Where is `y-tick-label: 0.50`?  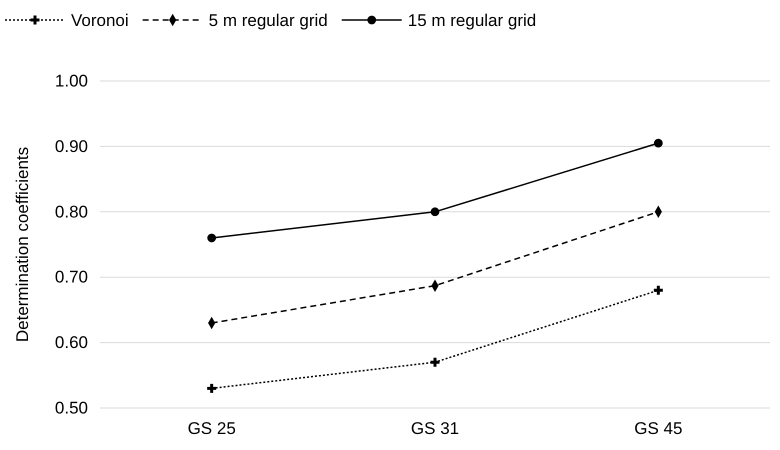 y-tick-label: 0.50 is located at coordinates (71, 408).